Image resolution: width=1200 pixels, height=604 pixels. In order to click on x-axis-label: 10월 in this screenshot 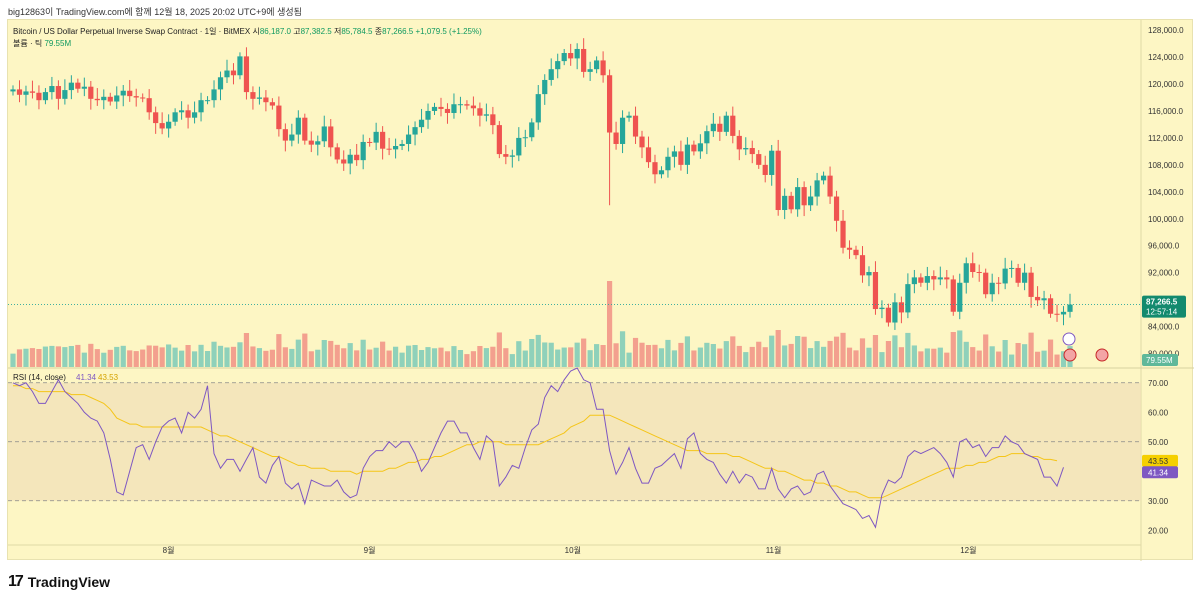, I will do `click(573, 550)`.